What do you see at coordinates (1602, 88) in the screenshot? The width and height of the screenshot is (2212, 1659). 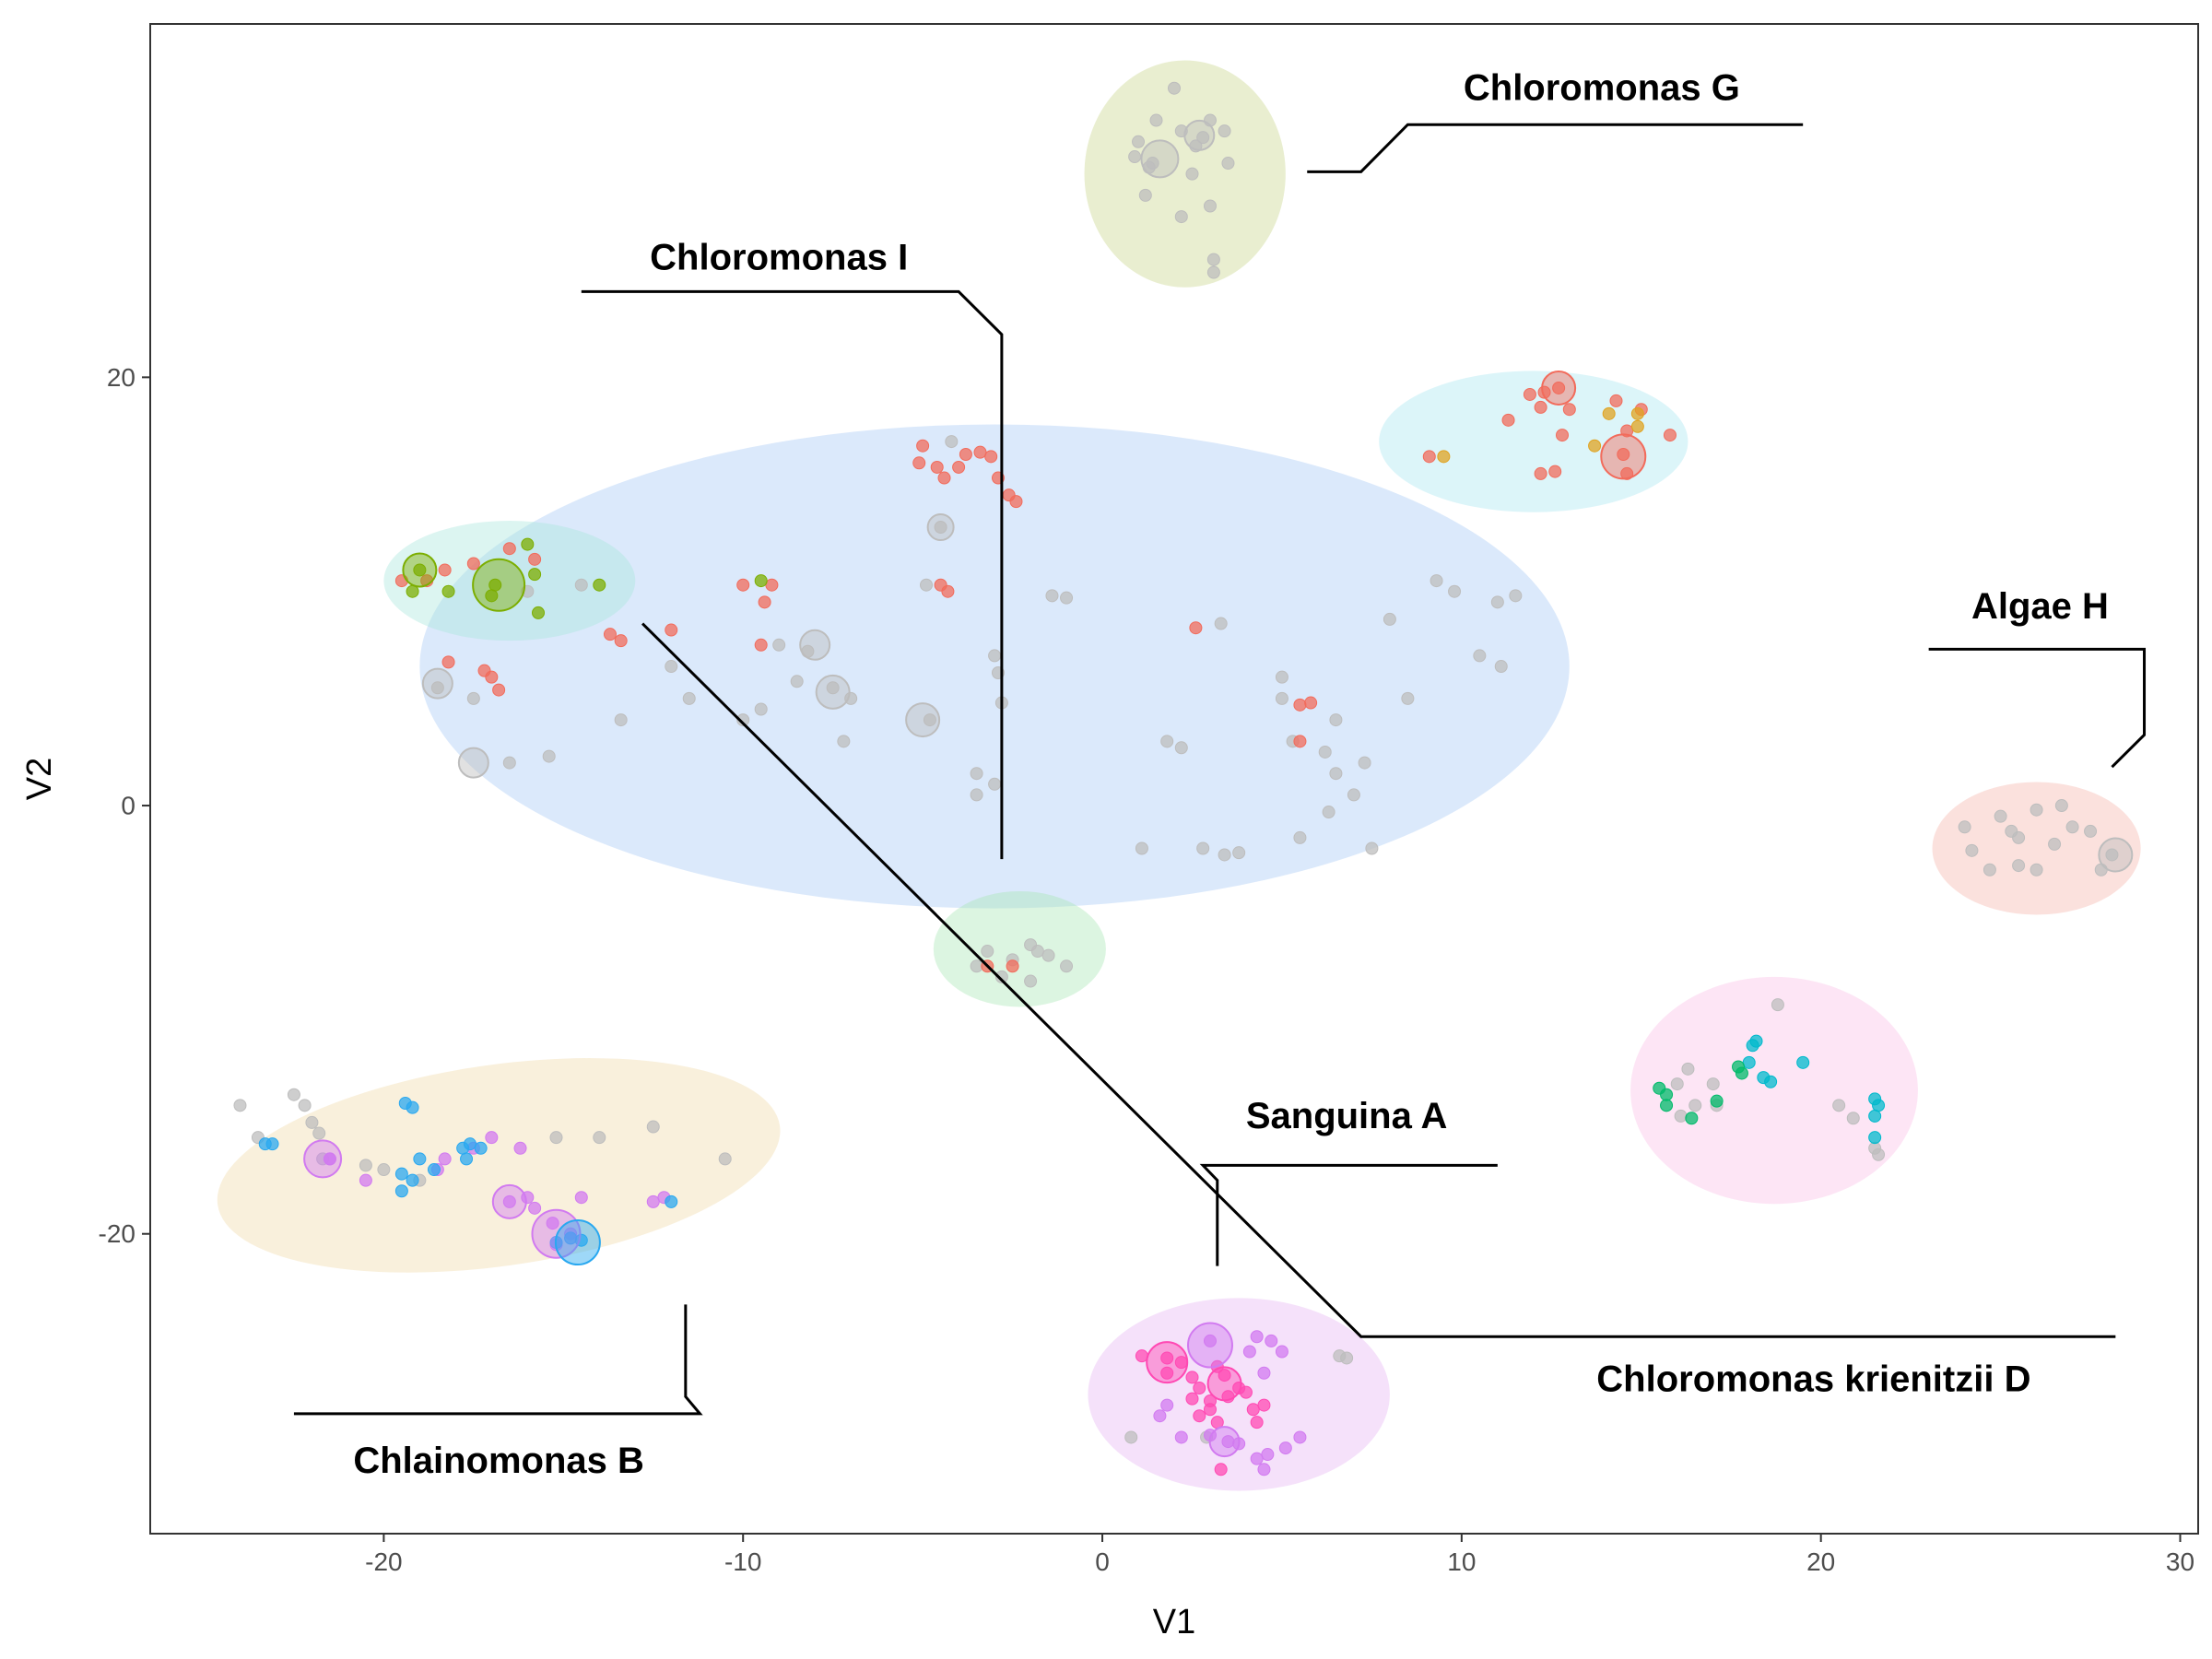 I see `cluster-label: Chloromonas G` at bounding box center [1602, 88].